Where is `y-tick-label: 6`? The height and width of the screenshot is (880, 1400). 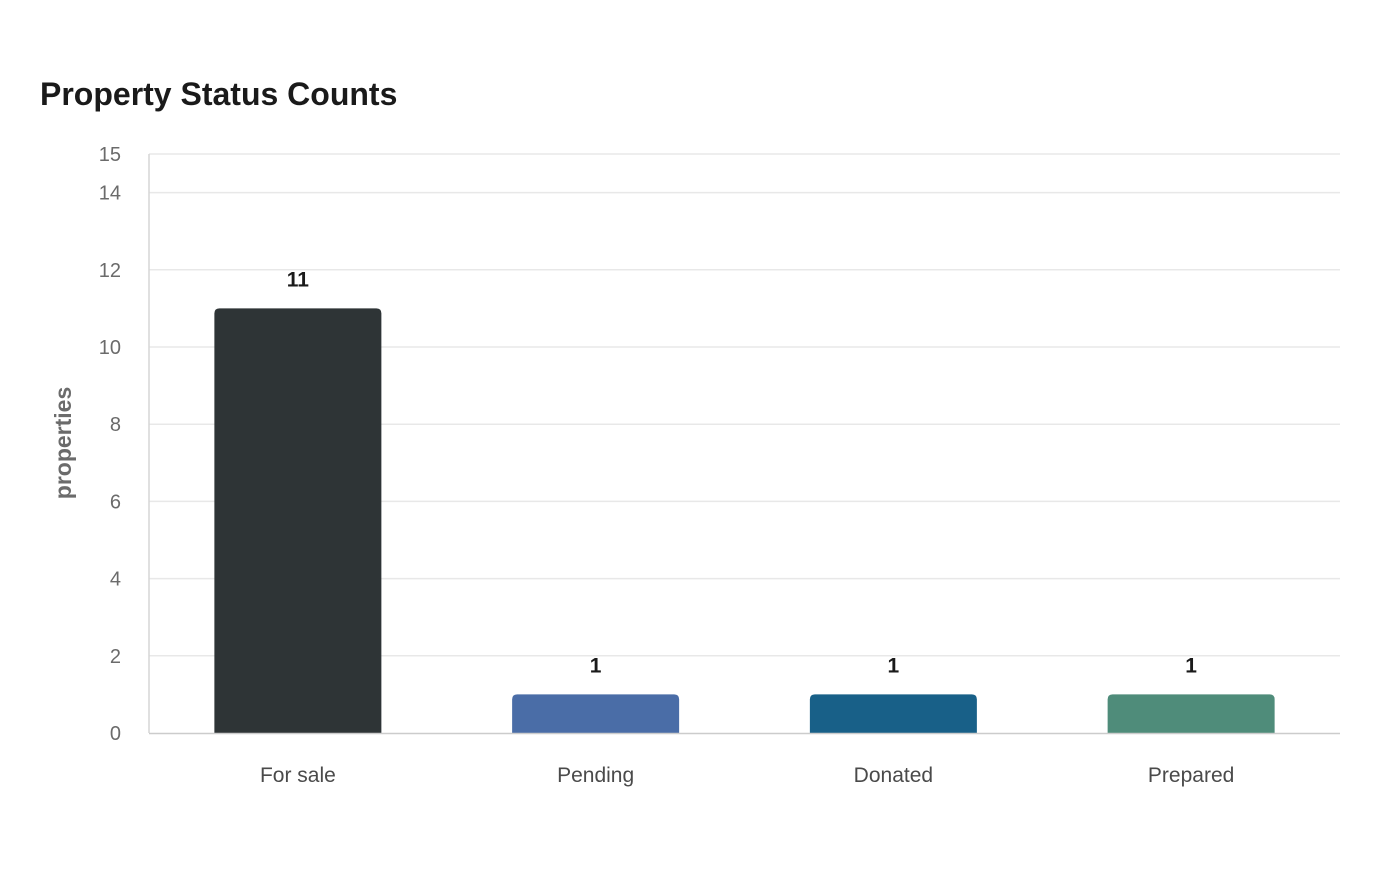
y-tick-label: 6 is located at coordinates (115, 502).